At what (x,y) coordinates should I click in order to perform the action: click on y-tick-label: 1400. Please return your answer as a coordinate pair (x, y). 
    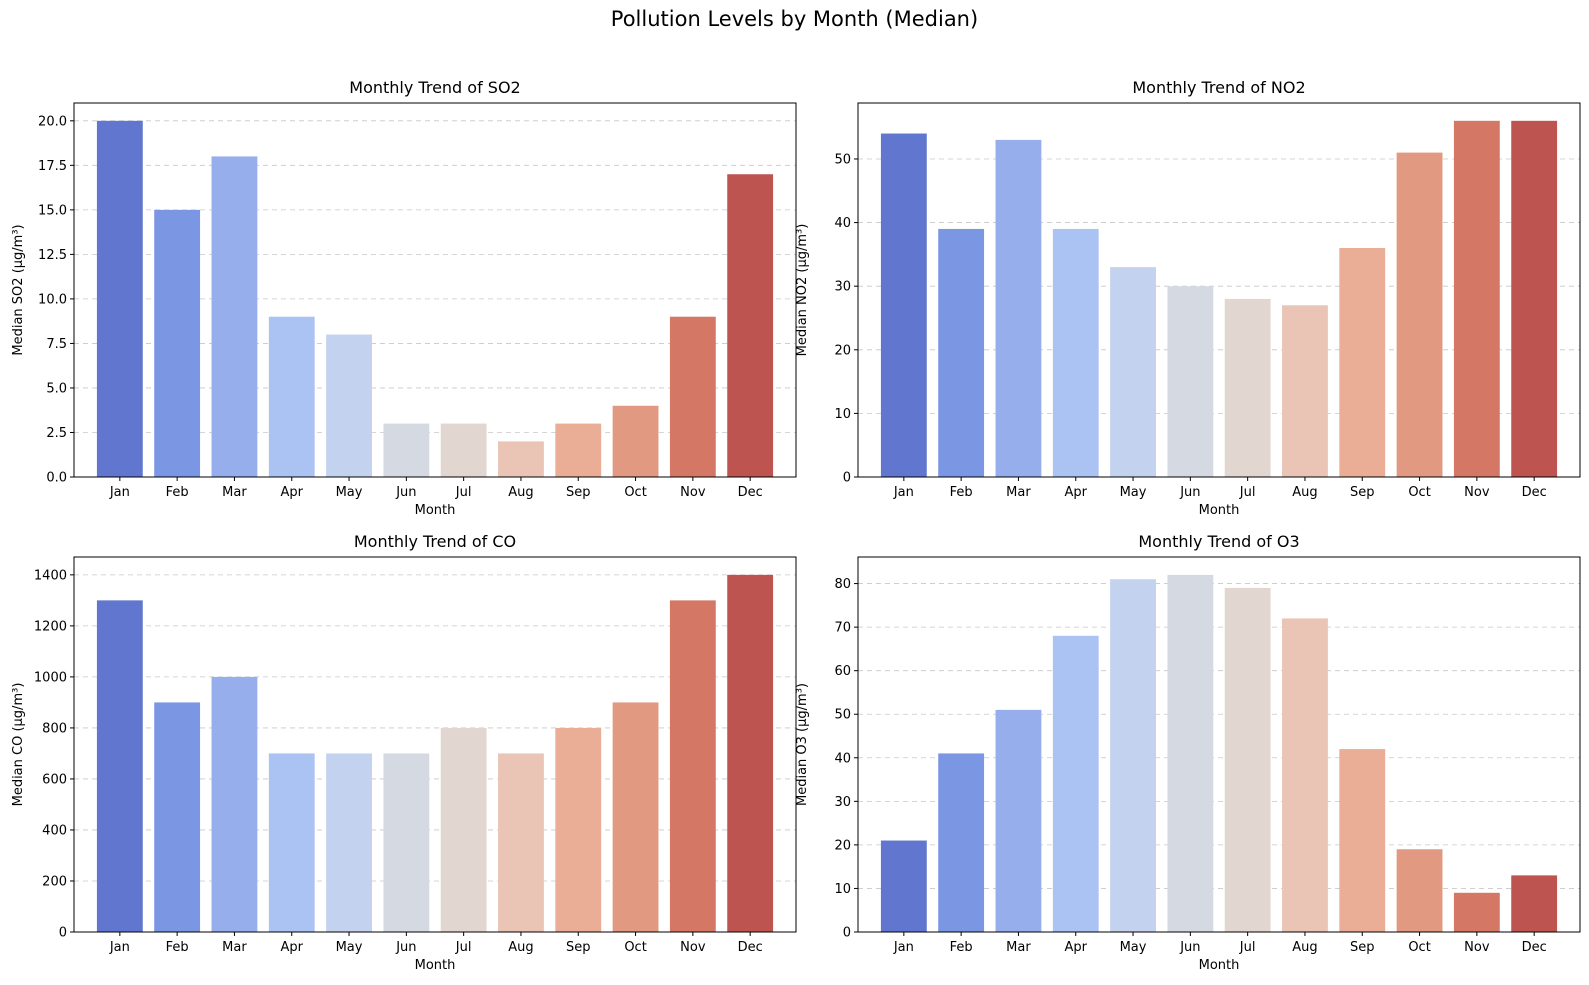
    Looking at the image, I should click on (50, 575).